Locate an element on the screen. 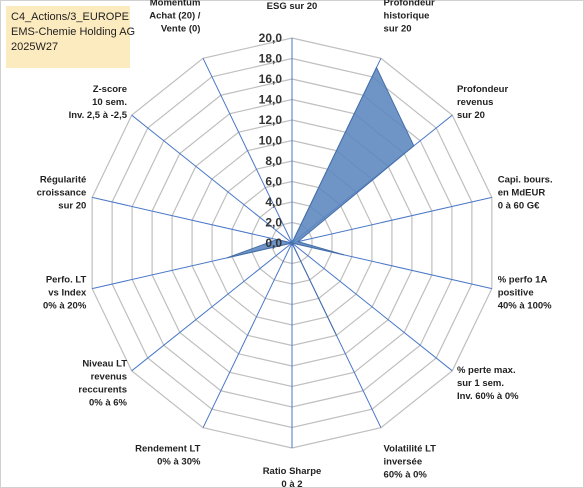 The image size is (584, 488). axis-label-10: Perfo. LT vs Index 0% à 20% is located at coordinates (65, 293).